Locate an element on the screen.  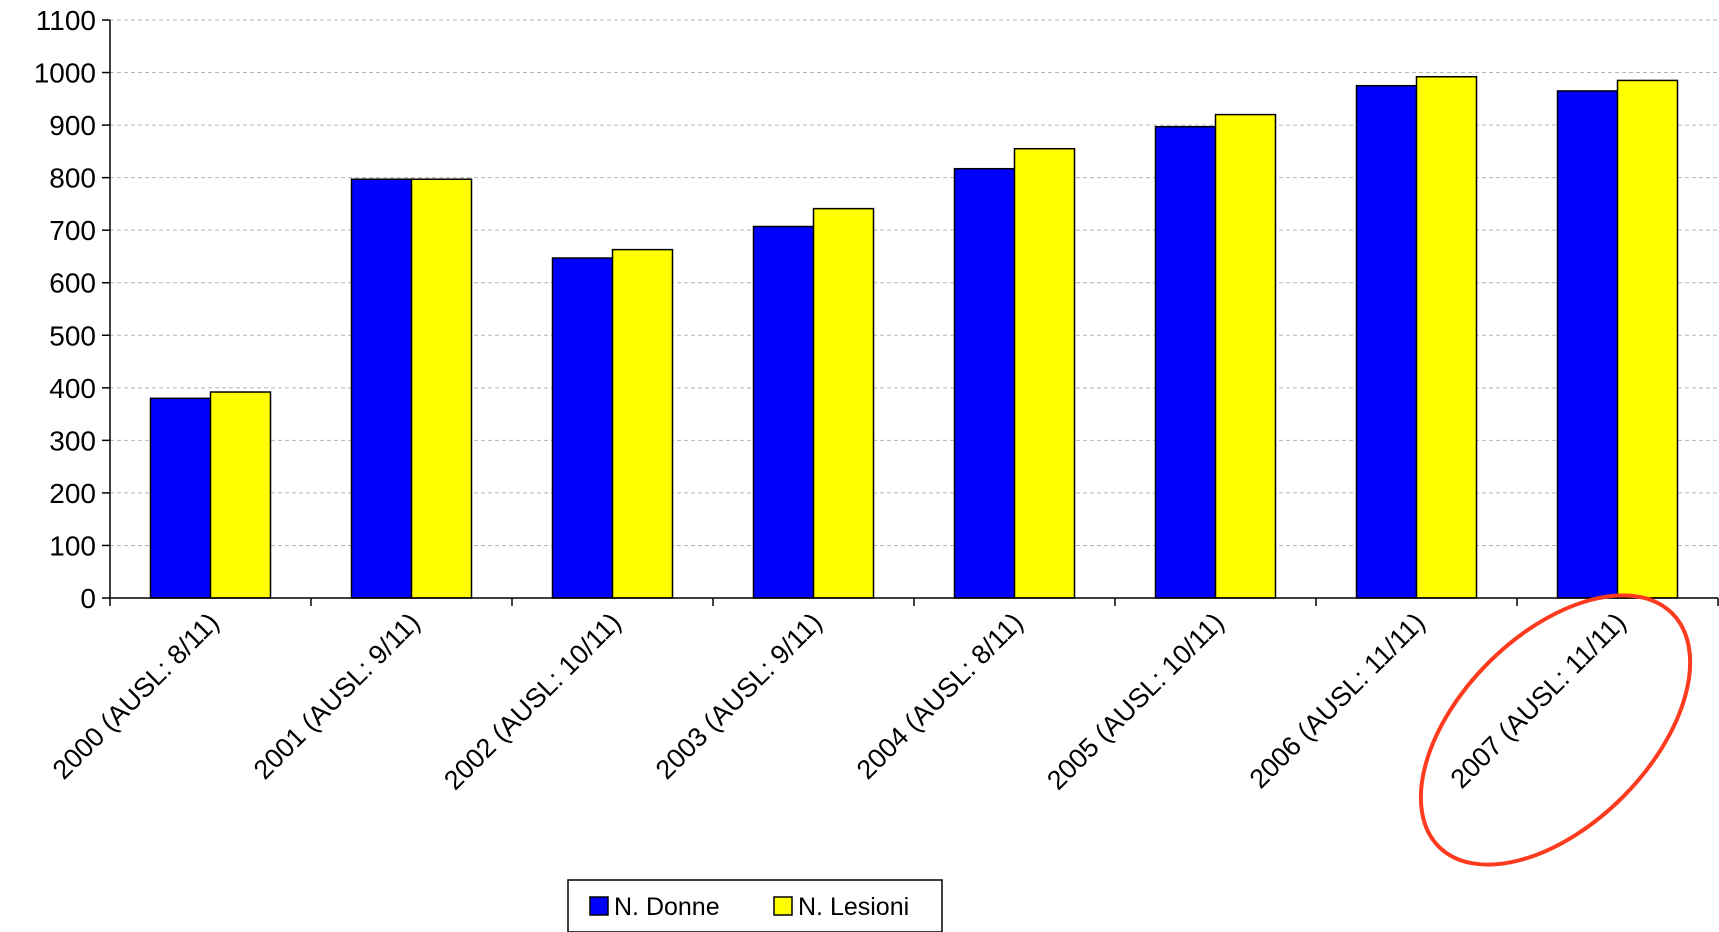
x-tick-label: 2004 (AUSL: 8/11) is located at coordinates (940, 696).